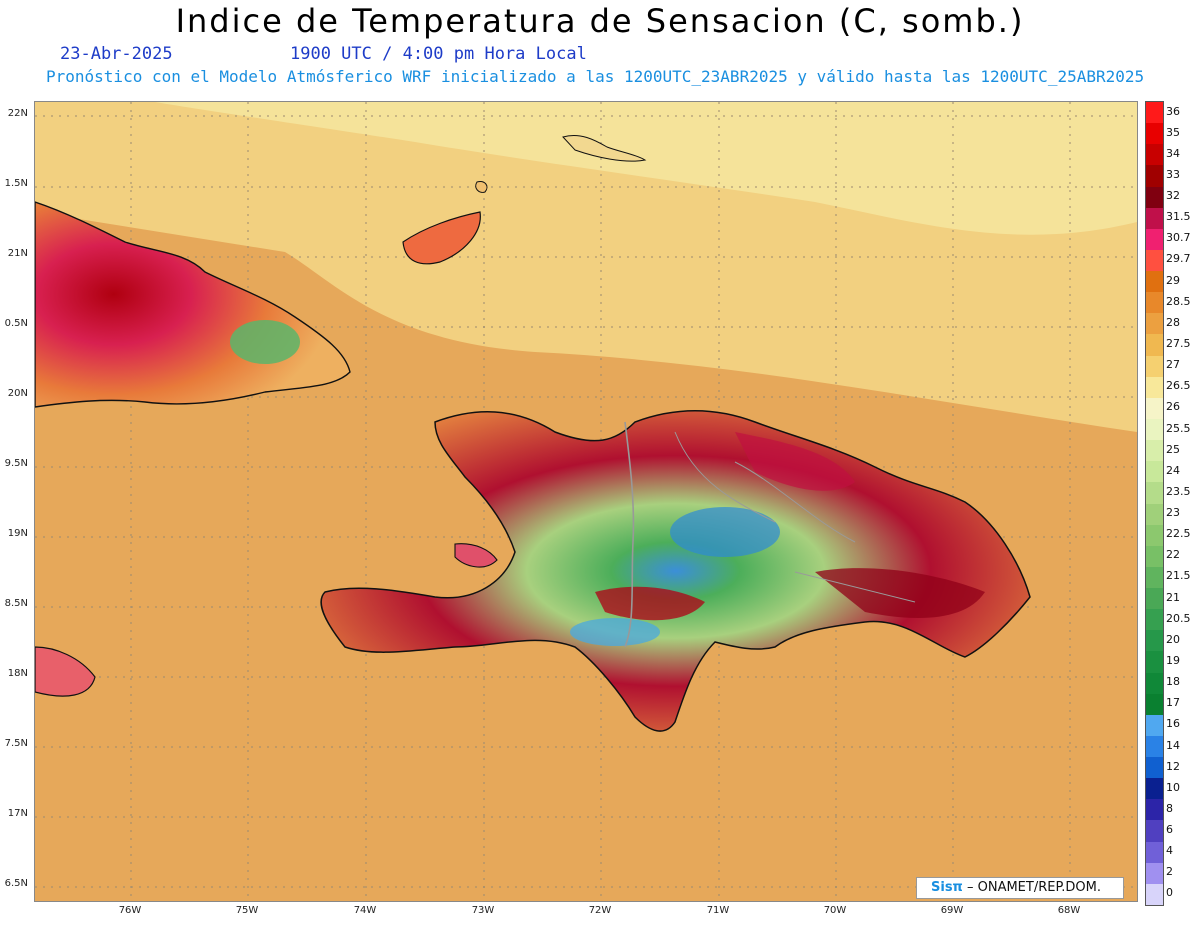 The width and height of the screenshot is (1200, 927). What do you see at coordinates (1173, 703) in the screenshot?
I see `colorbar-label: 17` at bounding box center [1173, 703].